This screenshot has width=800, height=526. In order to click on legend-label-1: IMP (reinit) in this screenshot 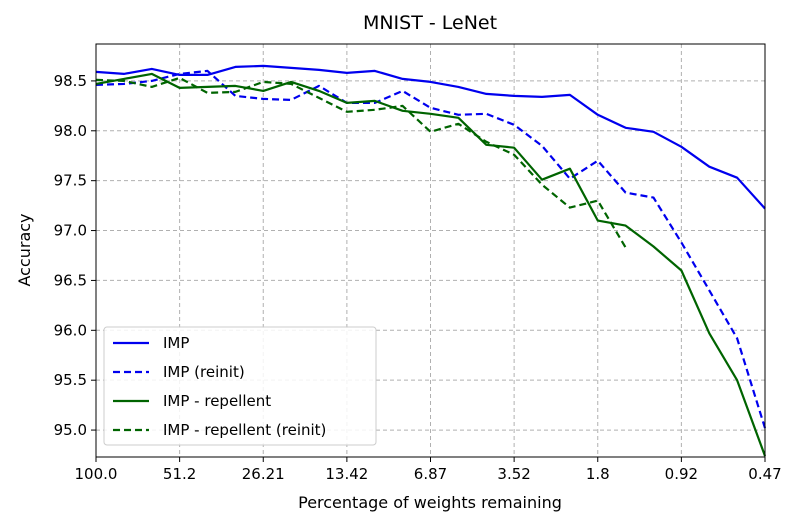, I will do `click(204, 372)`.